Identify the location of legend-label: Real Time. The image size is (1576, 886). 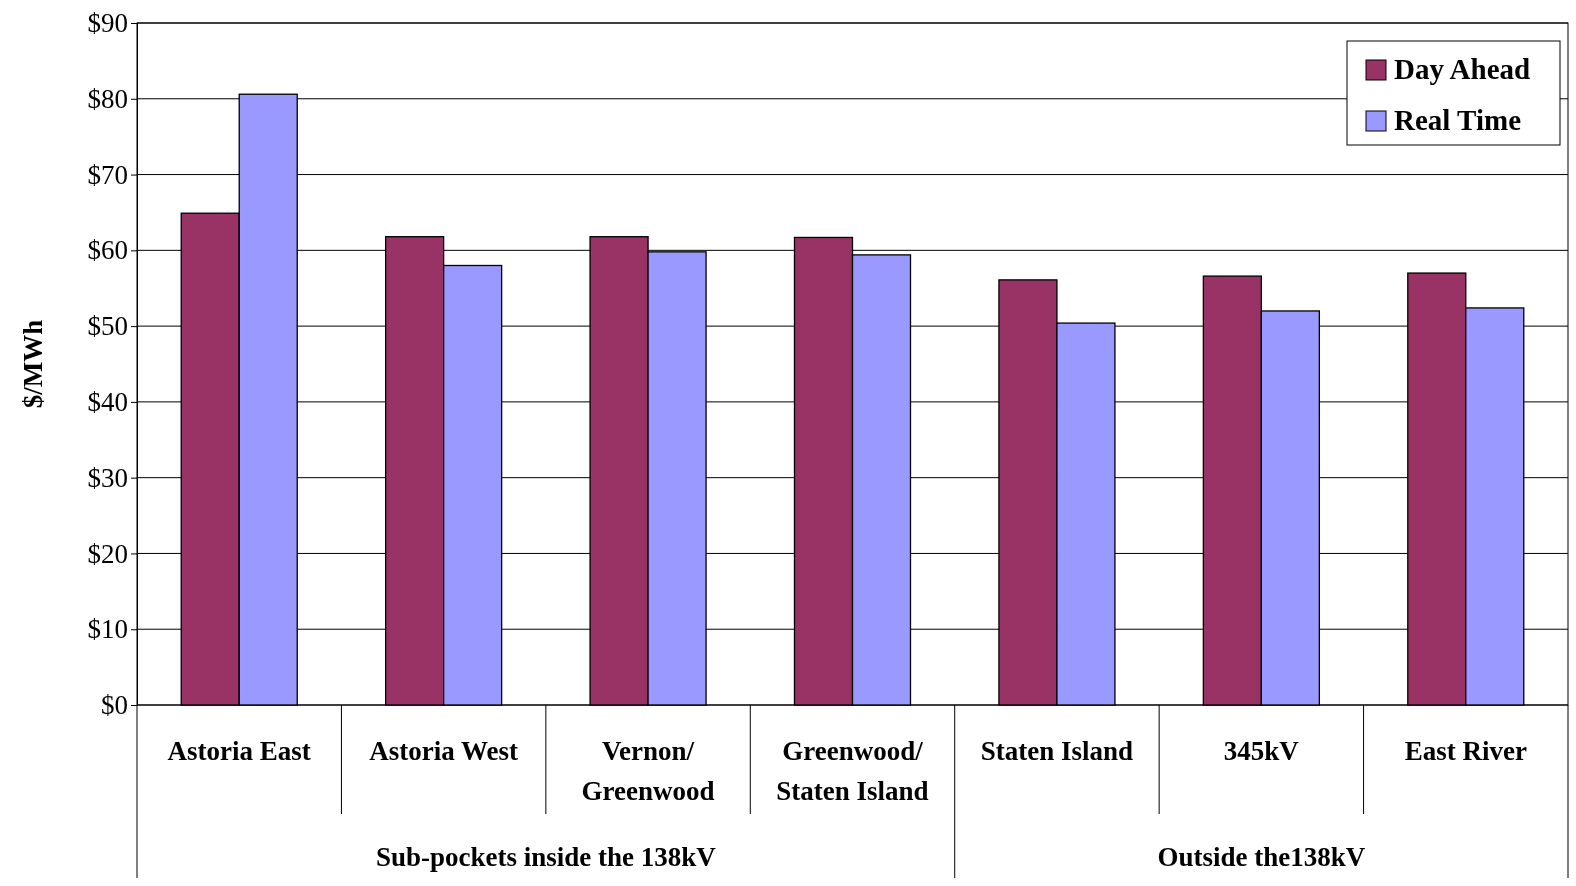
(1458, 120).